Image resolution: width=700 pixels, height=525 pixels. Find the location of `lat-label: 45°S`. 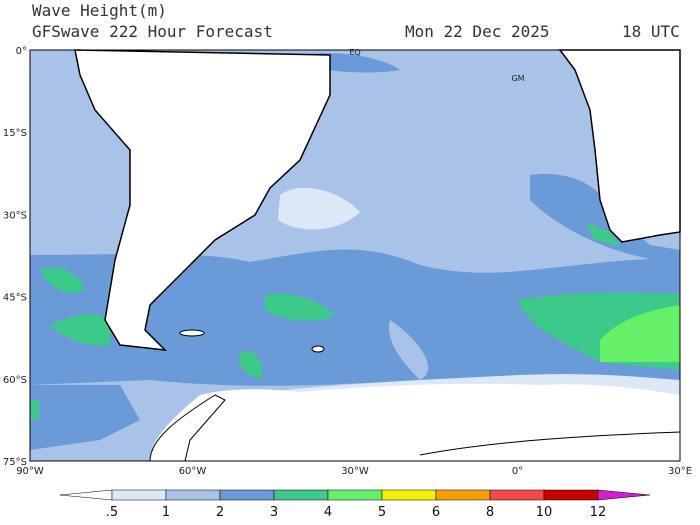

lat-label: 45°S is located at coordinates (15, 298).